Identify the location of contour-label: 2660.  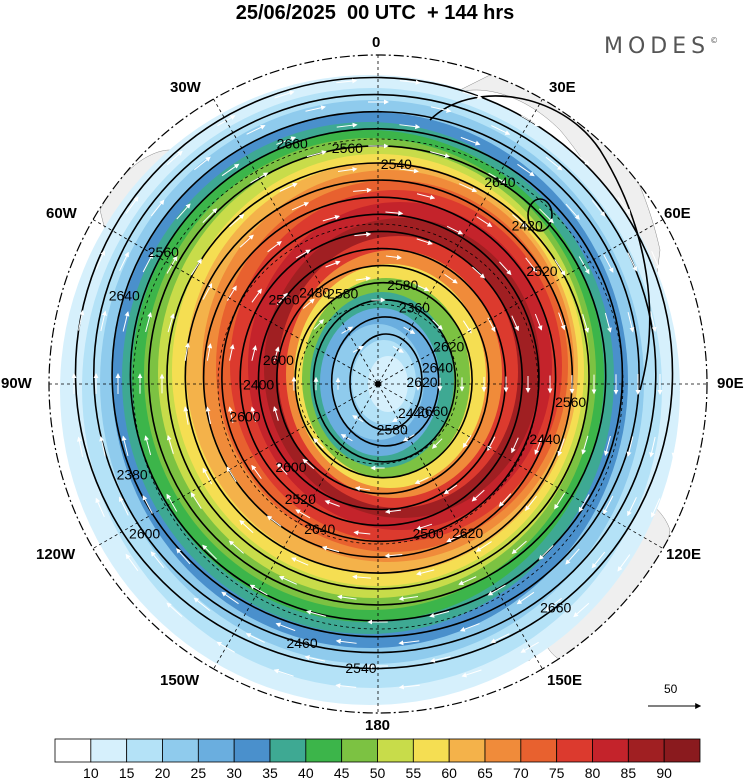
(432, 411).